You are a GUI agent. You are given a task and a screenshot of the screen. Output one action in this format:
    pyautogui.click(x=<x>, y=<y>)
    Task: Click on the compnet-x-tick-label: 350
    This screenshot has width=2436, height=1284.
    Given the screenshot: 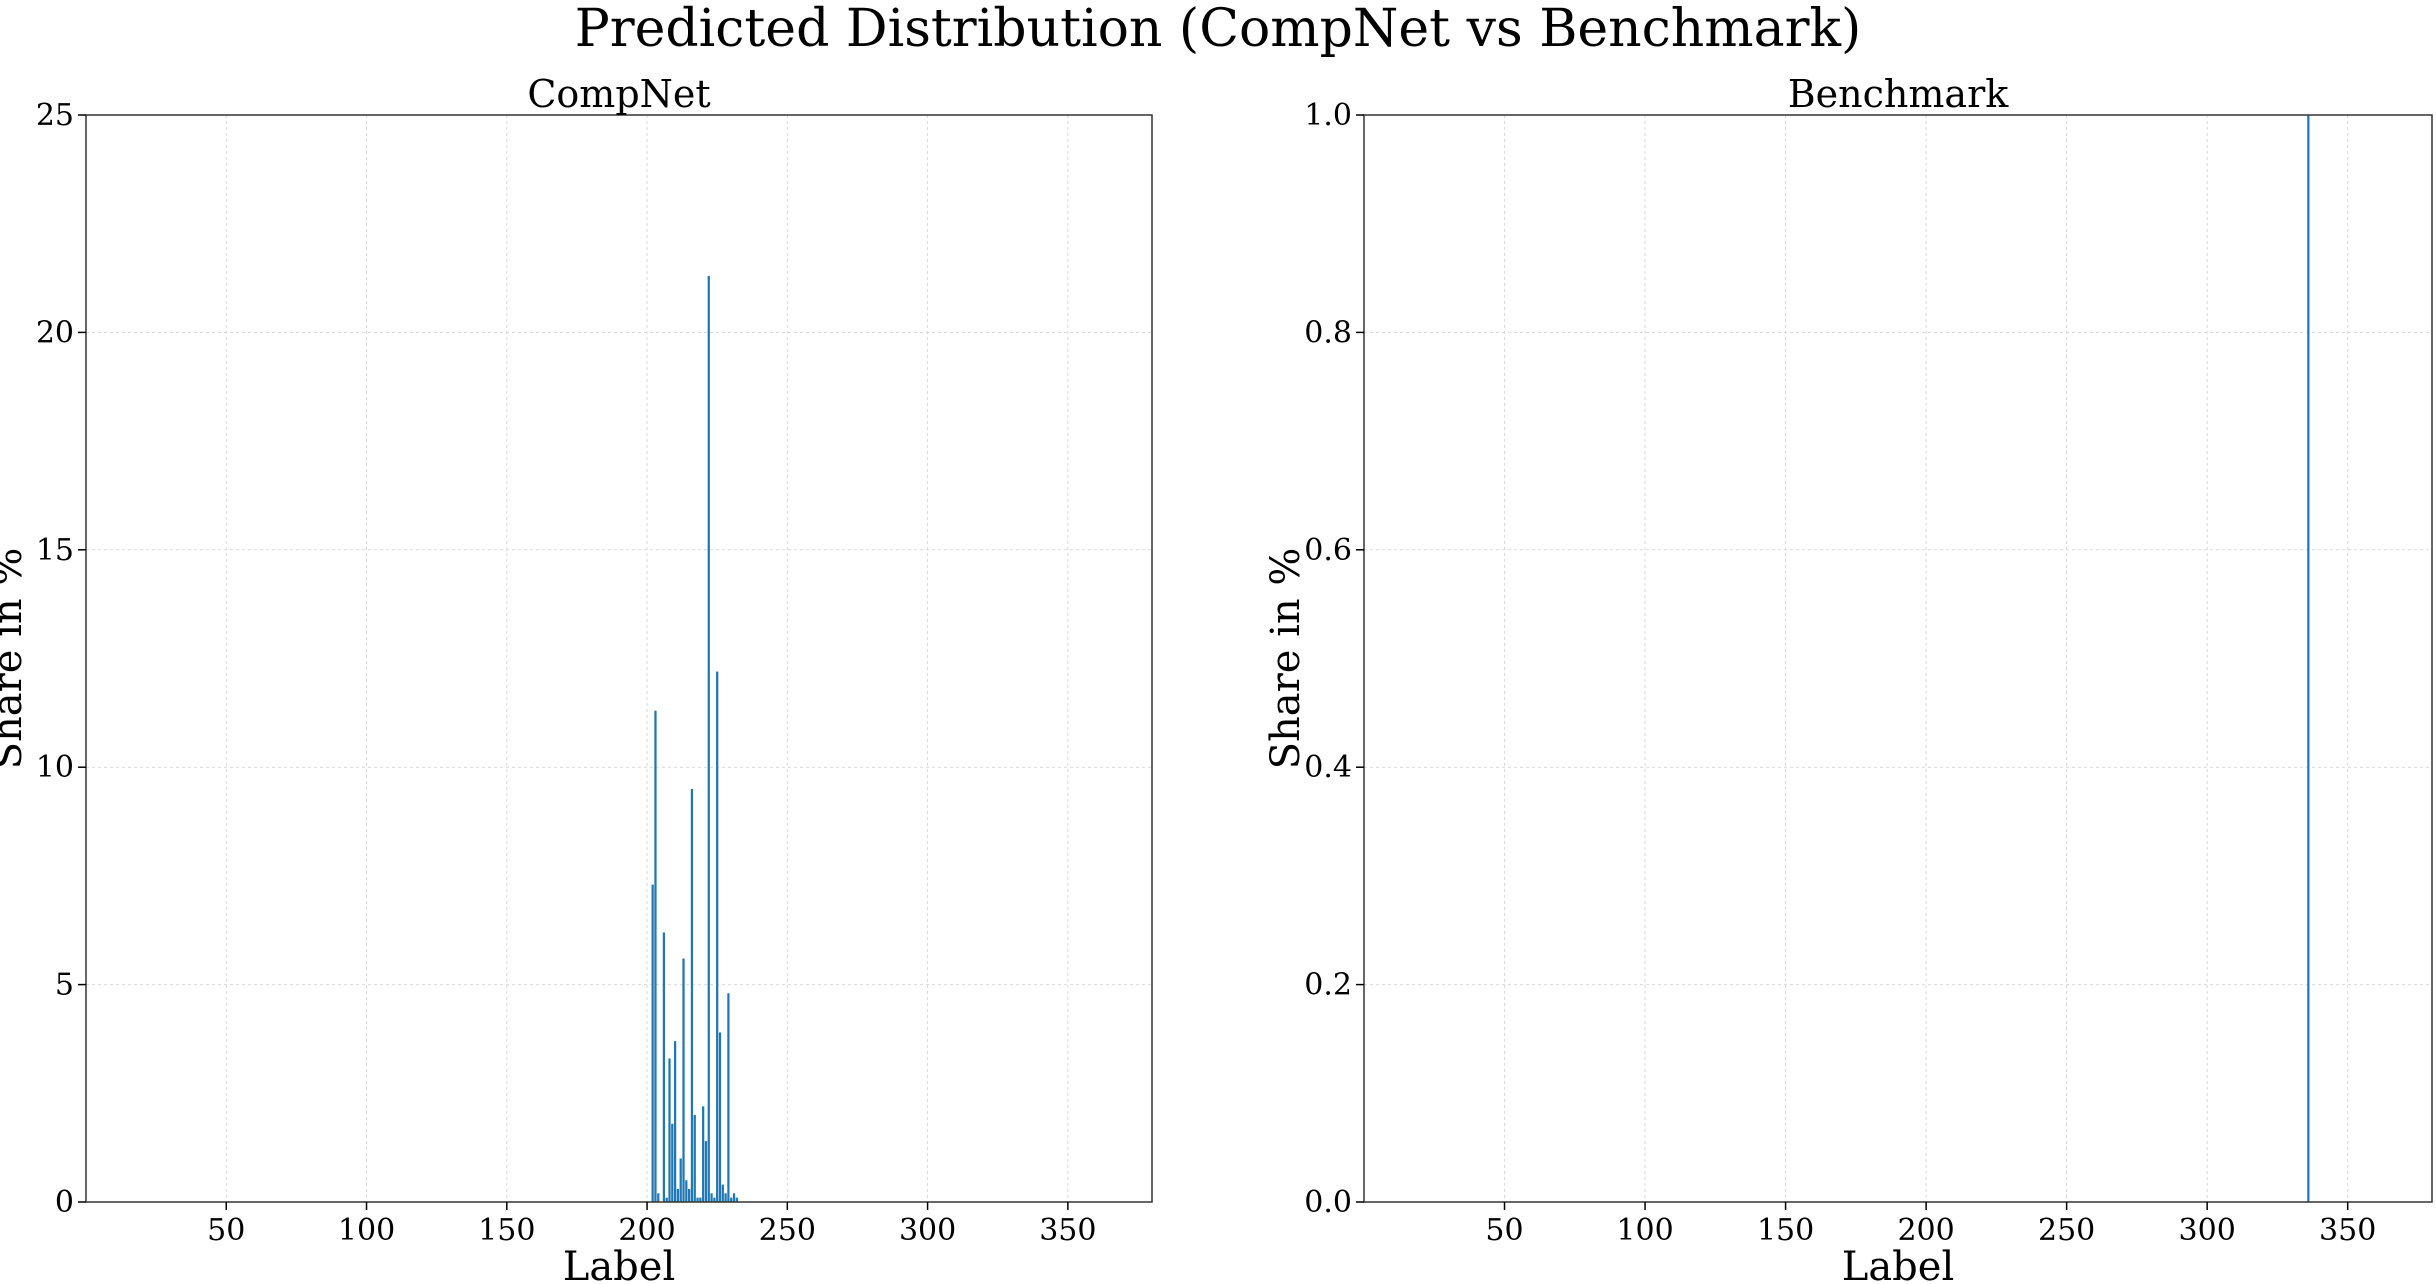 What is the action you would take?
    pyautogui.click(x=1067, y=1230)
    